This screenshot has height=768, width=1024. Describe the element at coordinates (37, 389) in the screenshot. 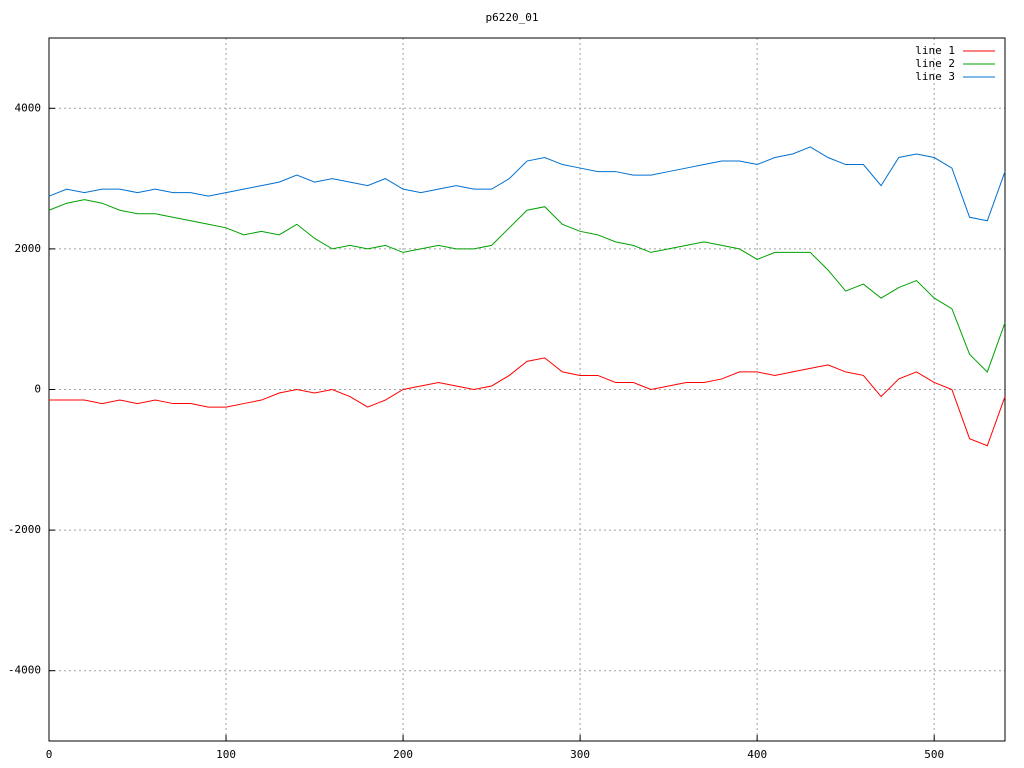

I see `y-tick-label: 0` at that location.